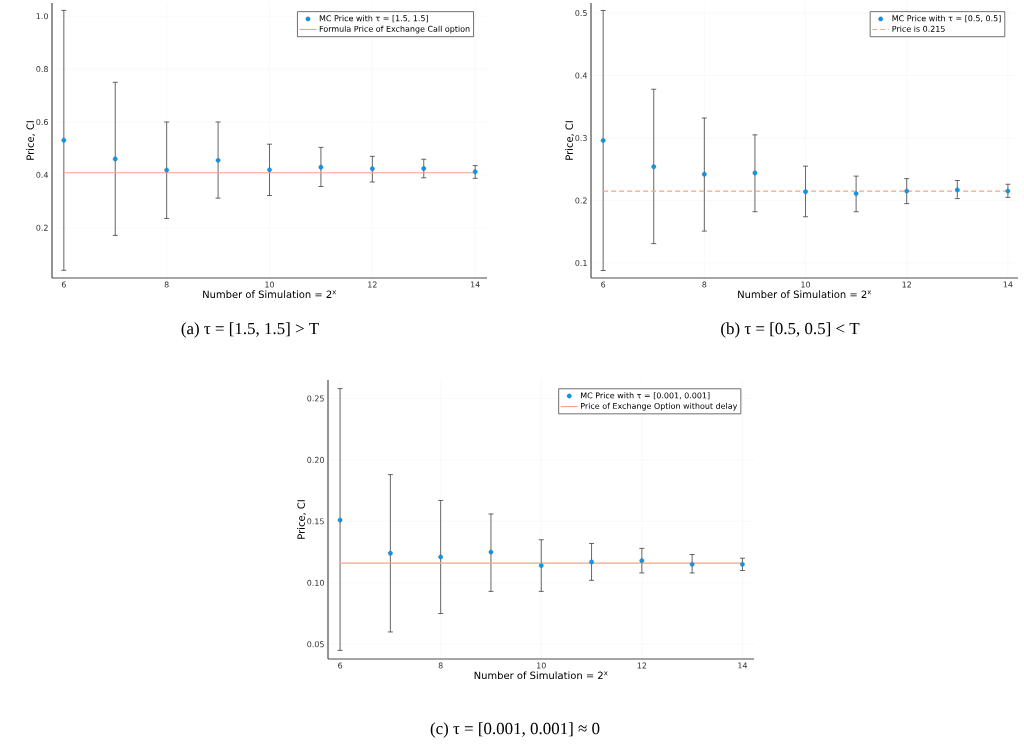 This screenshot has width=1024, height=749. Describe the element at coordinates (790, 330) in the screenshot. I see `text: (b) τ = [0.5, 0.5] < T` at that location.